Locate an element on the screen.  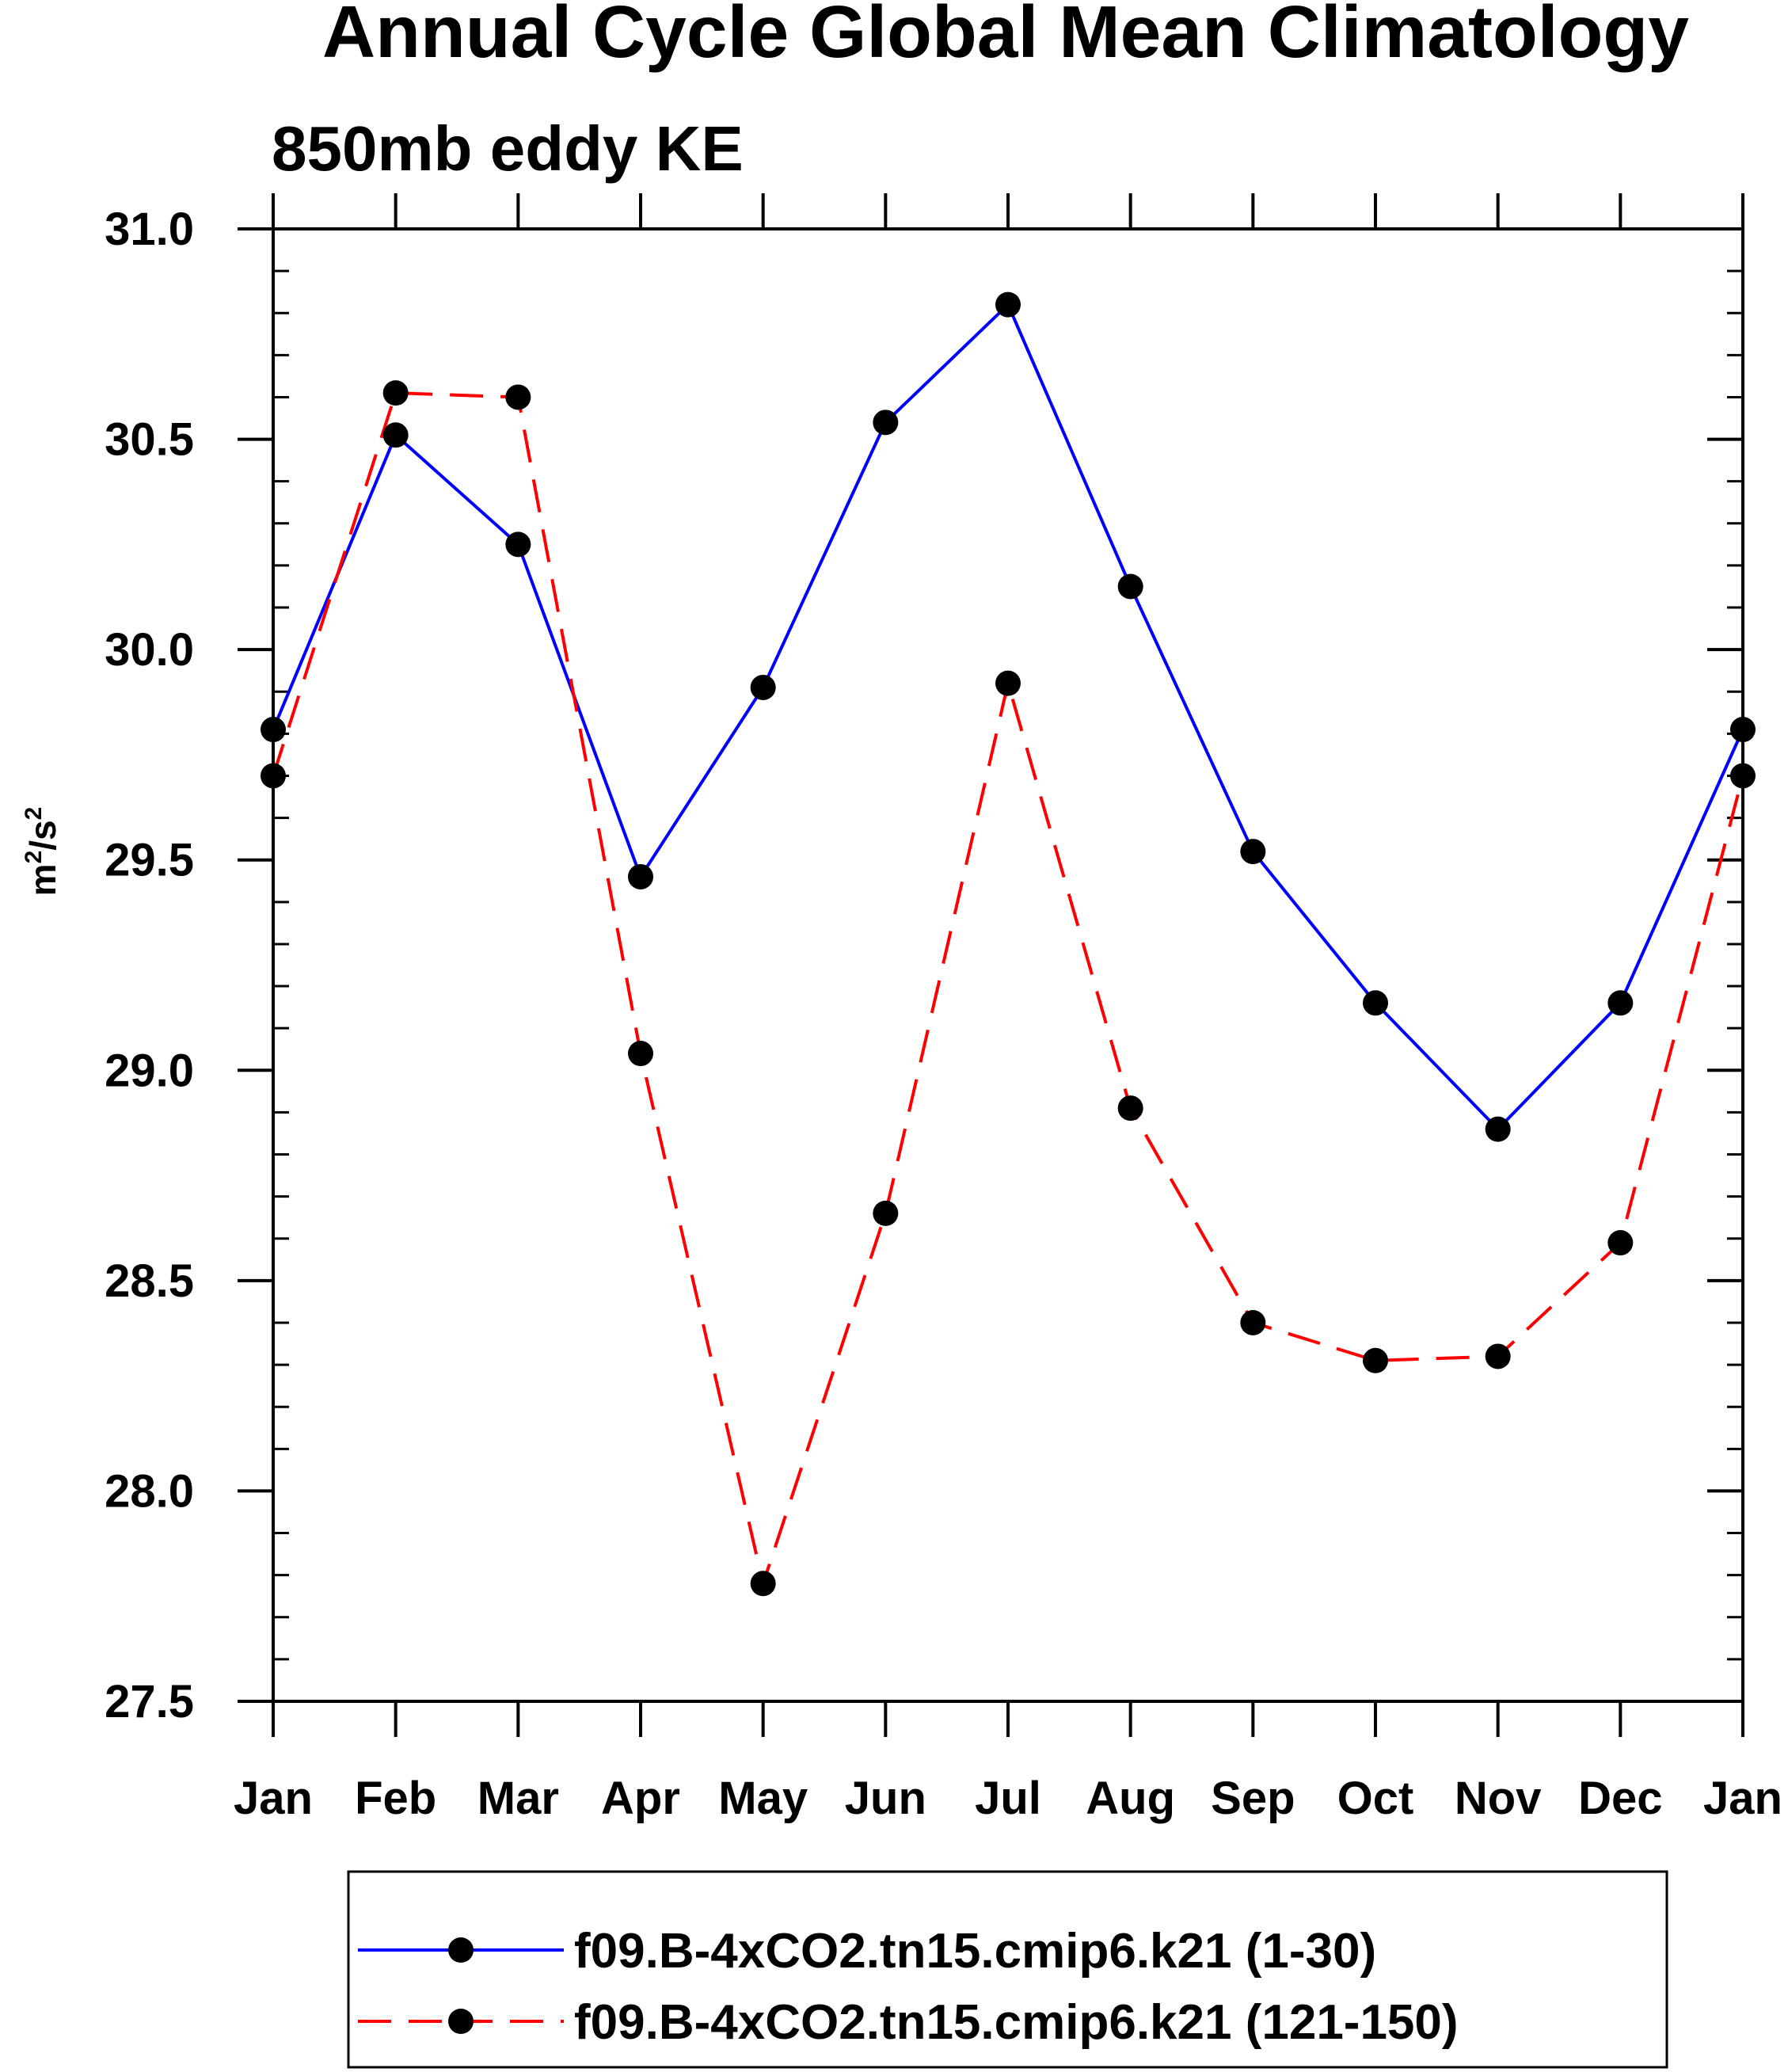
x-tick-label: Jun is located at coordinates (885, 1798).